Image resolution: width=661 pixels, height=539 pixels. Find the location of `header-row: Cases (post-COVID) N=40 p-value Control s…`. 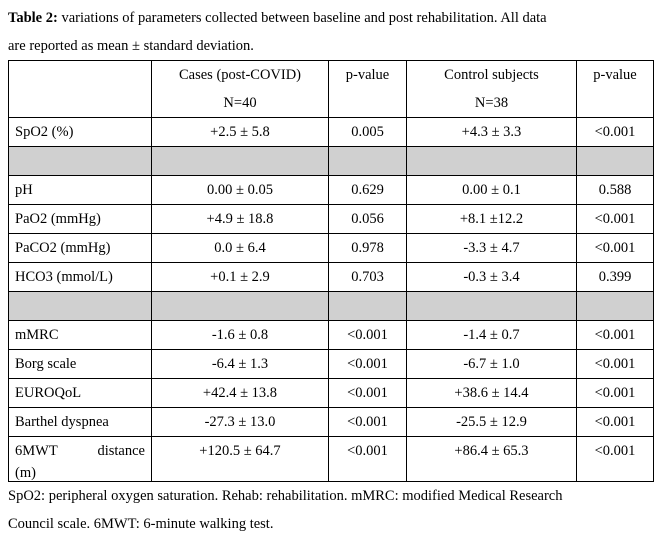

header-row: Cases (post-COVID) N=40 p-value Control s… is located at coordinates (331, 89).